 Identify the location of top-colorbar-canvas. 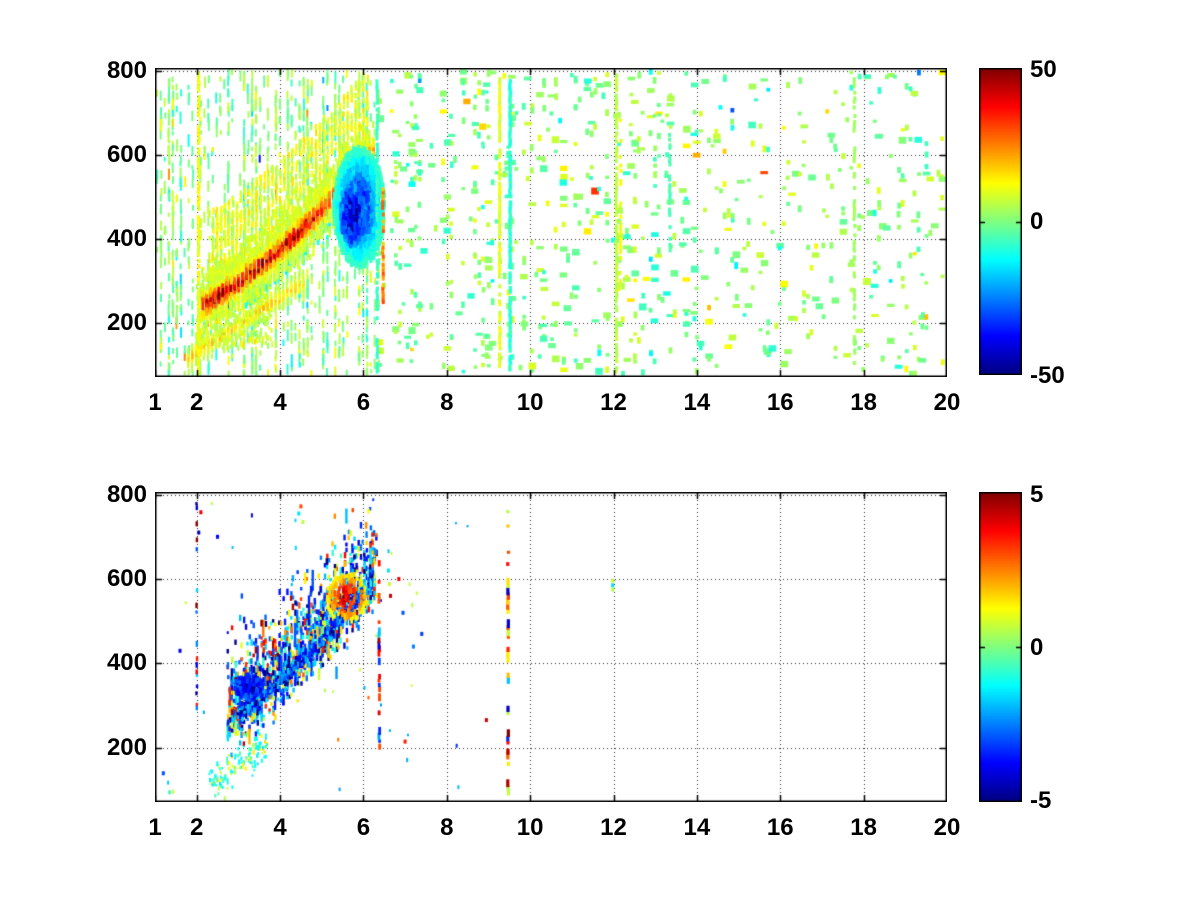
(1000, 221).